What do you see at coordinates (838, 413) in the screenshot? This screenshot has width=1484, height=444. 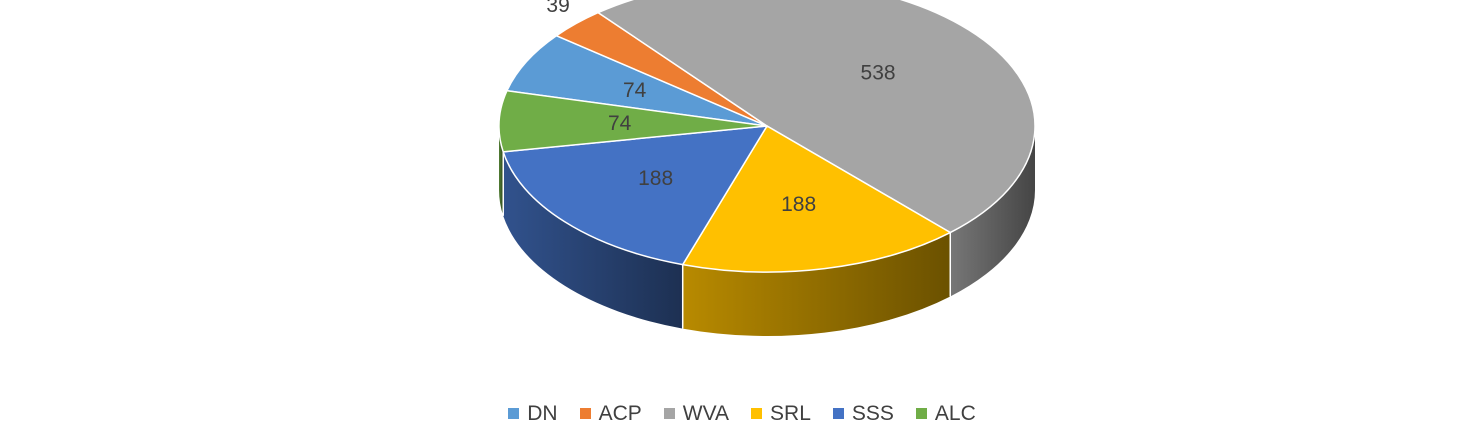 I see `legend-swatch-sss` at bounding box center [838, 413].